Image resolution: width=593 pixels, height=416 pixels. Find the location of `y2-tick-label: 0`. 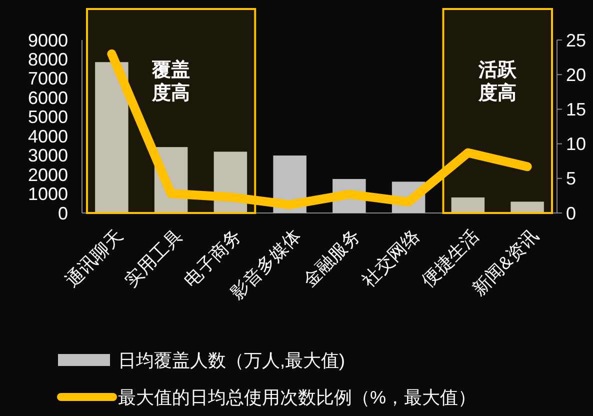

y2-tick-label: 0 is located at coordinates (571, 213).